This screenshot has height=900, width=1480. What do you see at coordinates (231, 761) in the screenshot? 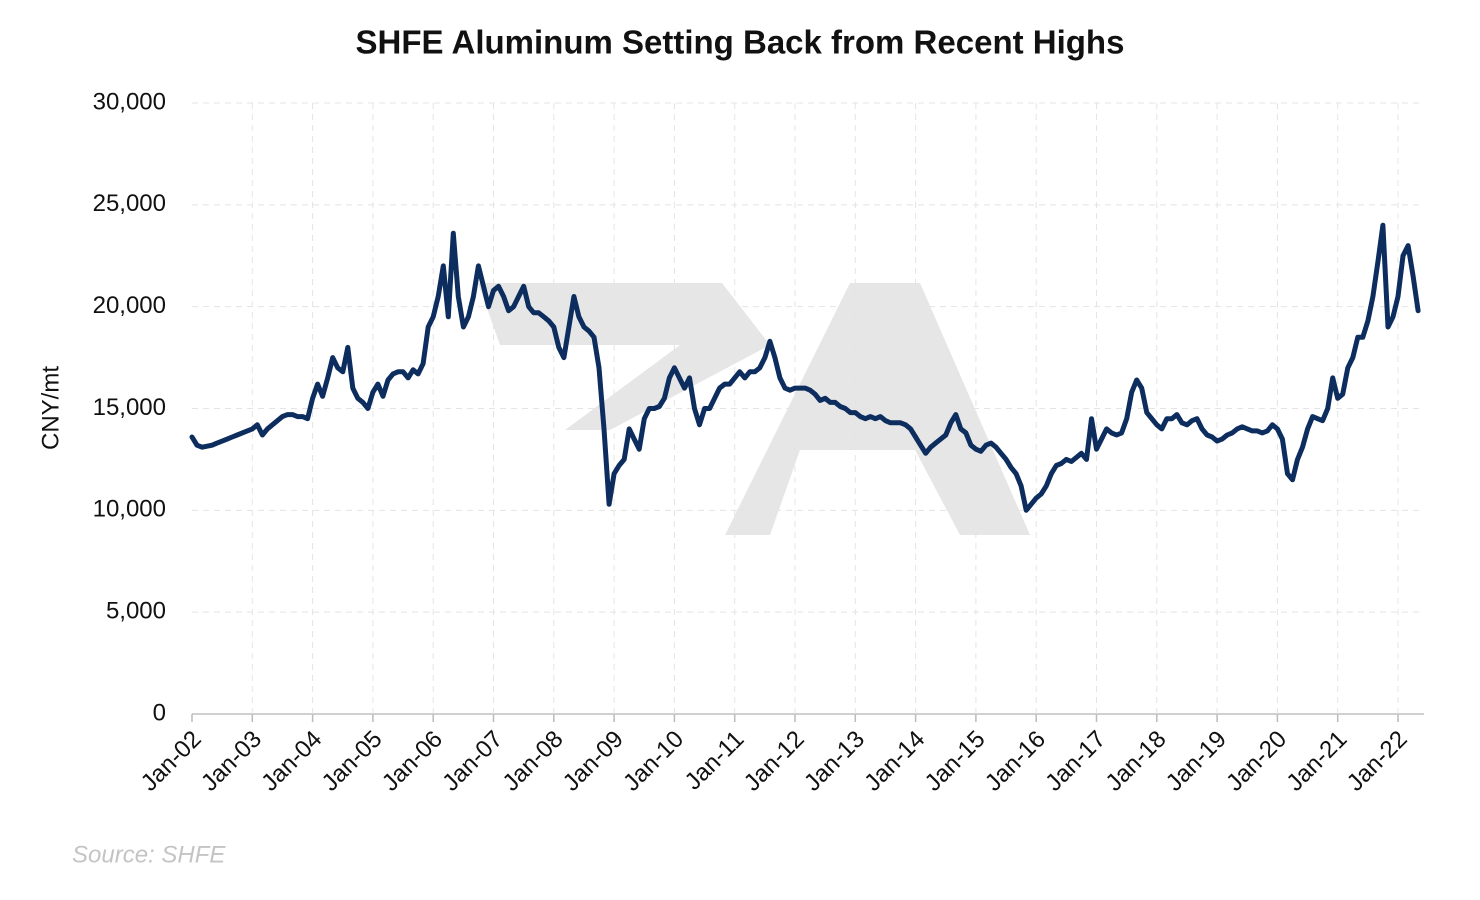
I see `x-tick-label: Jan-03` at bounding box center [231, 761].